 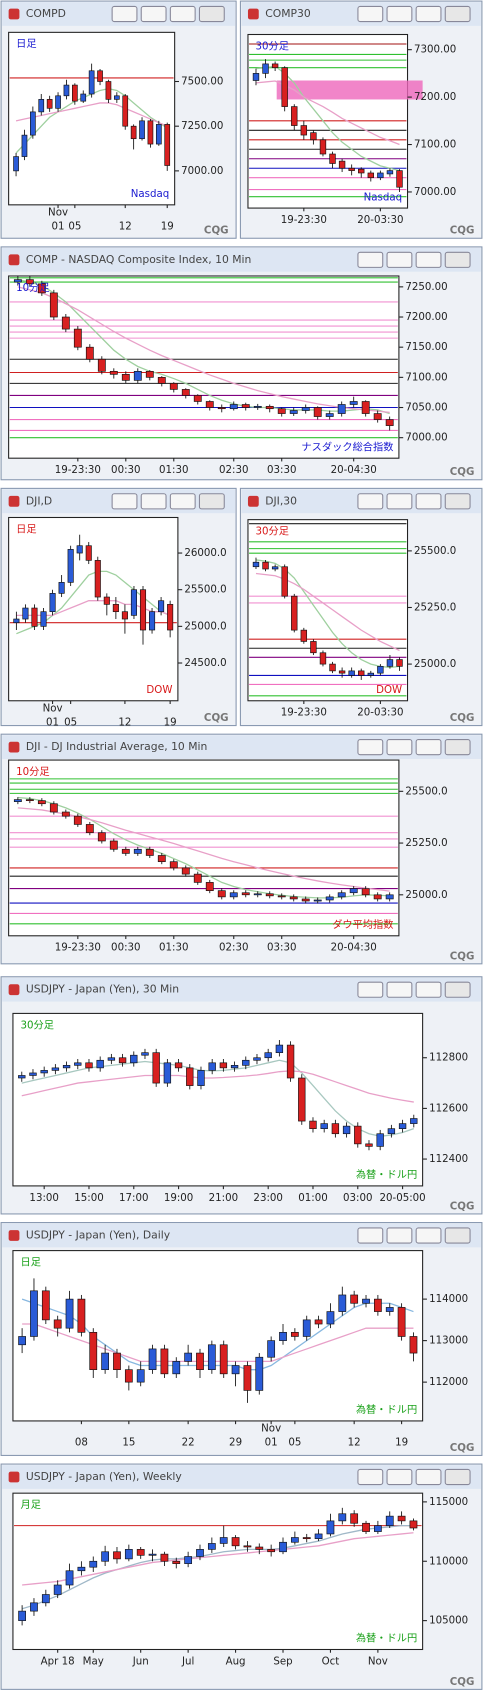 I want to click on window-title: USDJPY - Japan (Yen), Daily, so click(x=98, y=1235).